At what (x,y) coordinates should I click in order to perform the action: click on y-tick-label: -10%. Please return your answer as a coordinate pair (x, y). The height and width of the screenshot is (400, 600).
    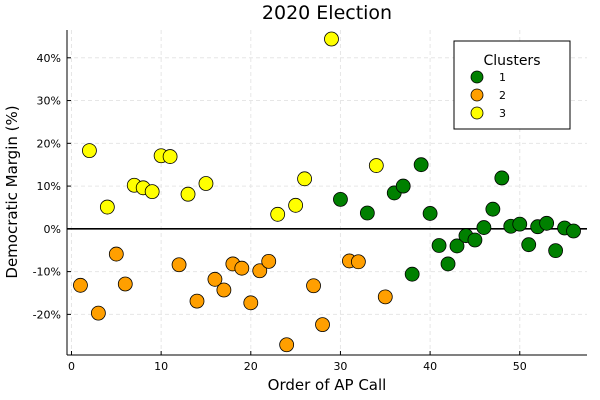
    Looking at the image, I should click on (47, 272).